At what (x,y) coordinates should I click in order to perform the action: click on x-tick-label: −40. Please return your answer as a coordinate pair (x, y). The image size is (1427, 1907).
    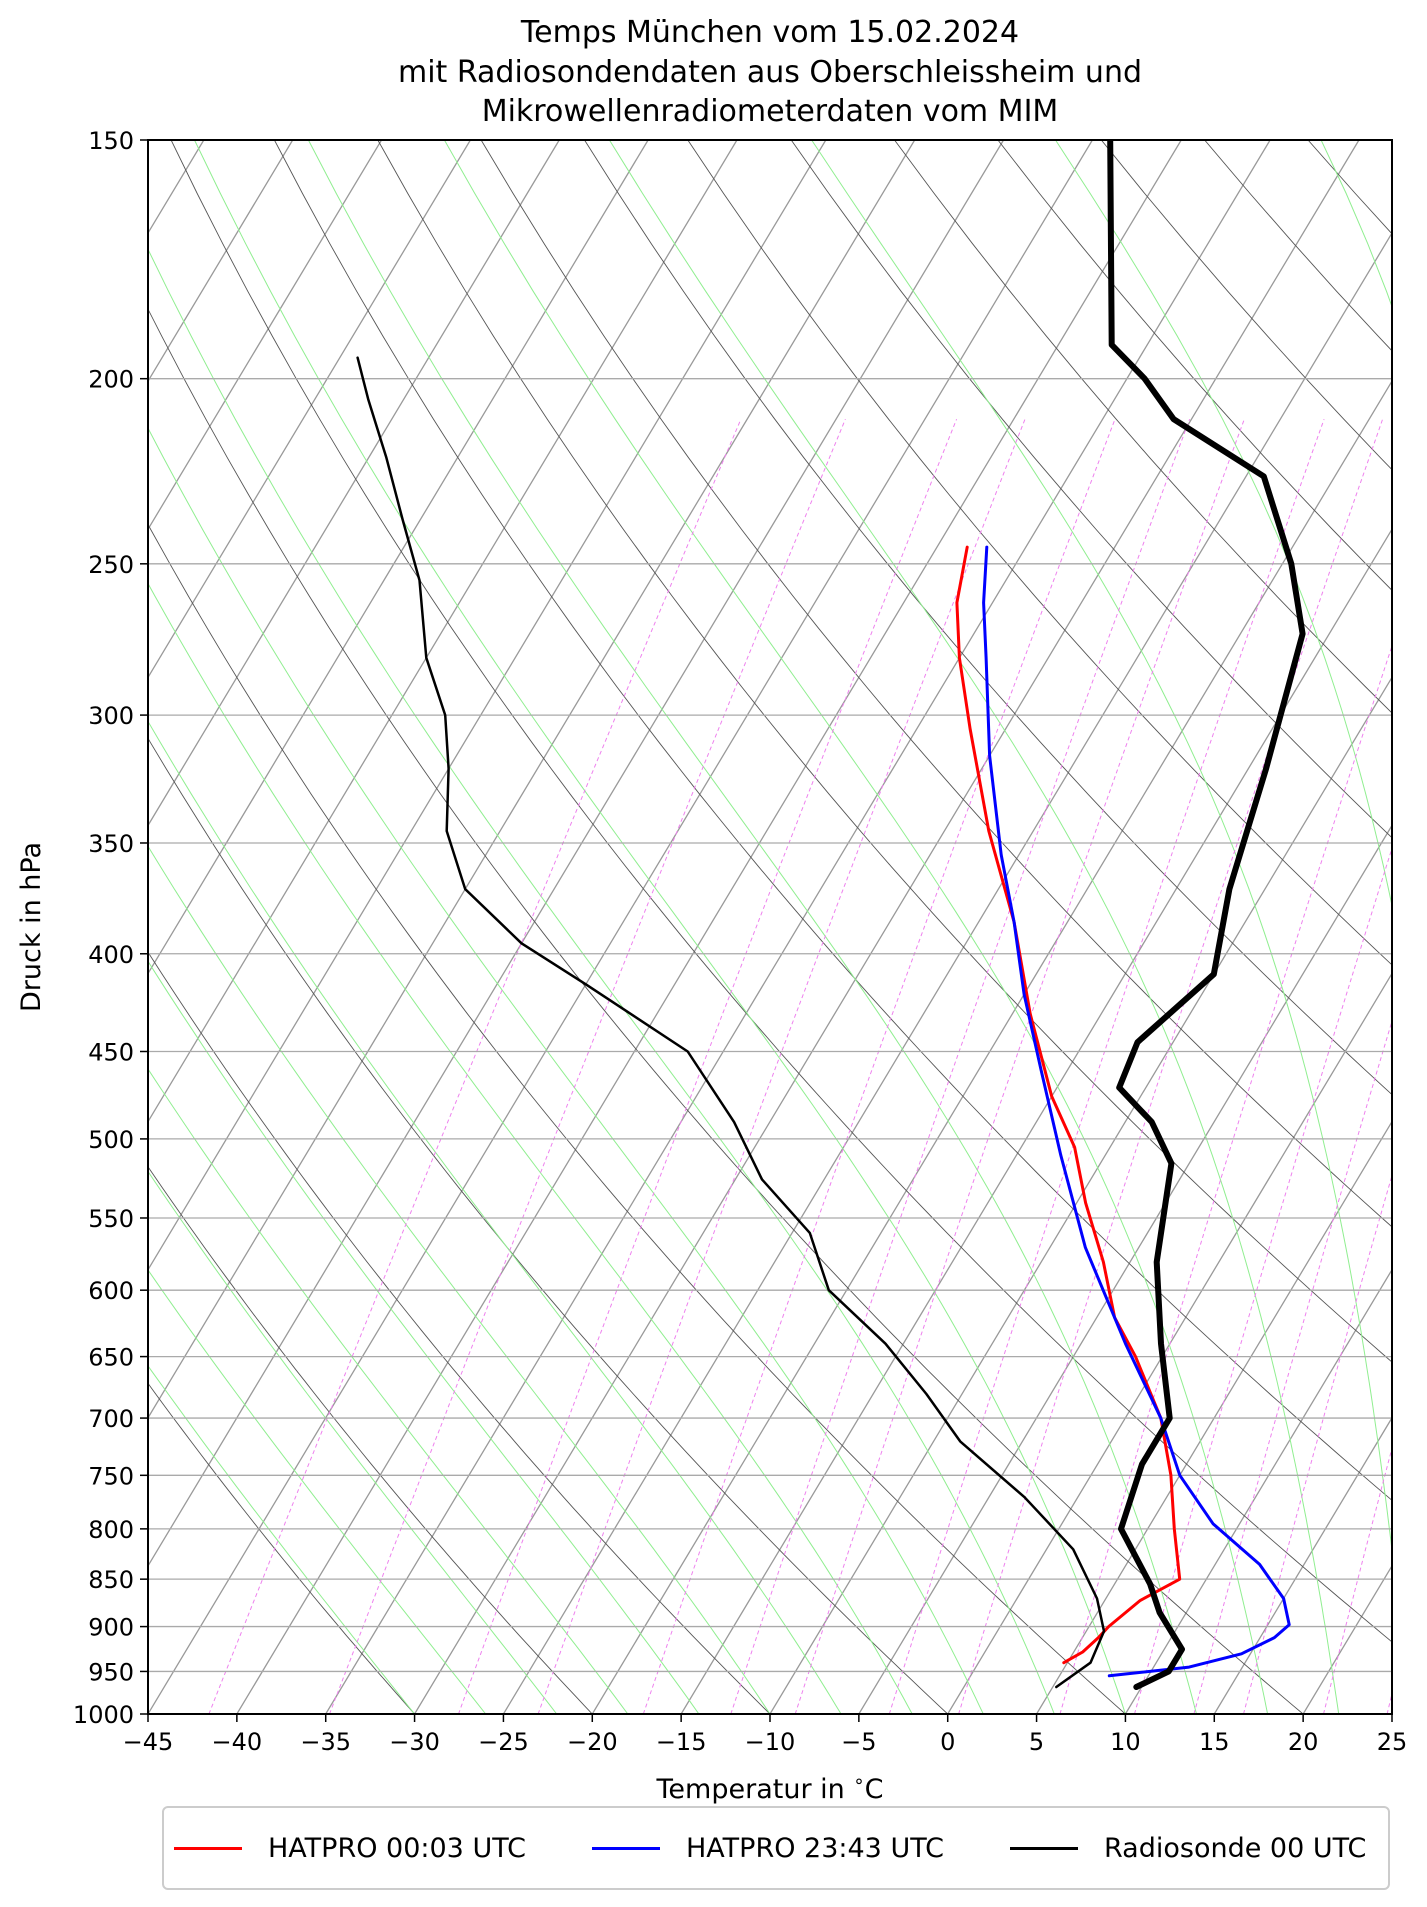
    Looking at the image, I should click on (237, 1742).